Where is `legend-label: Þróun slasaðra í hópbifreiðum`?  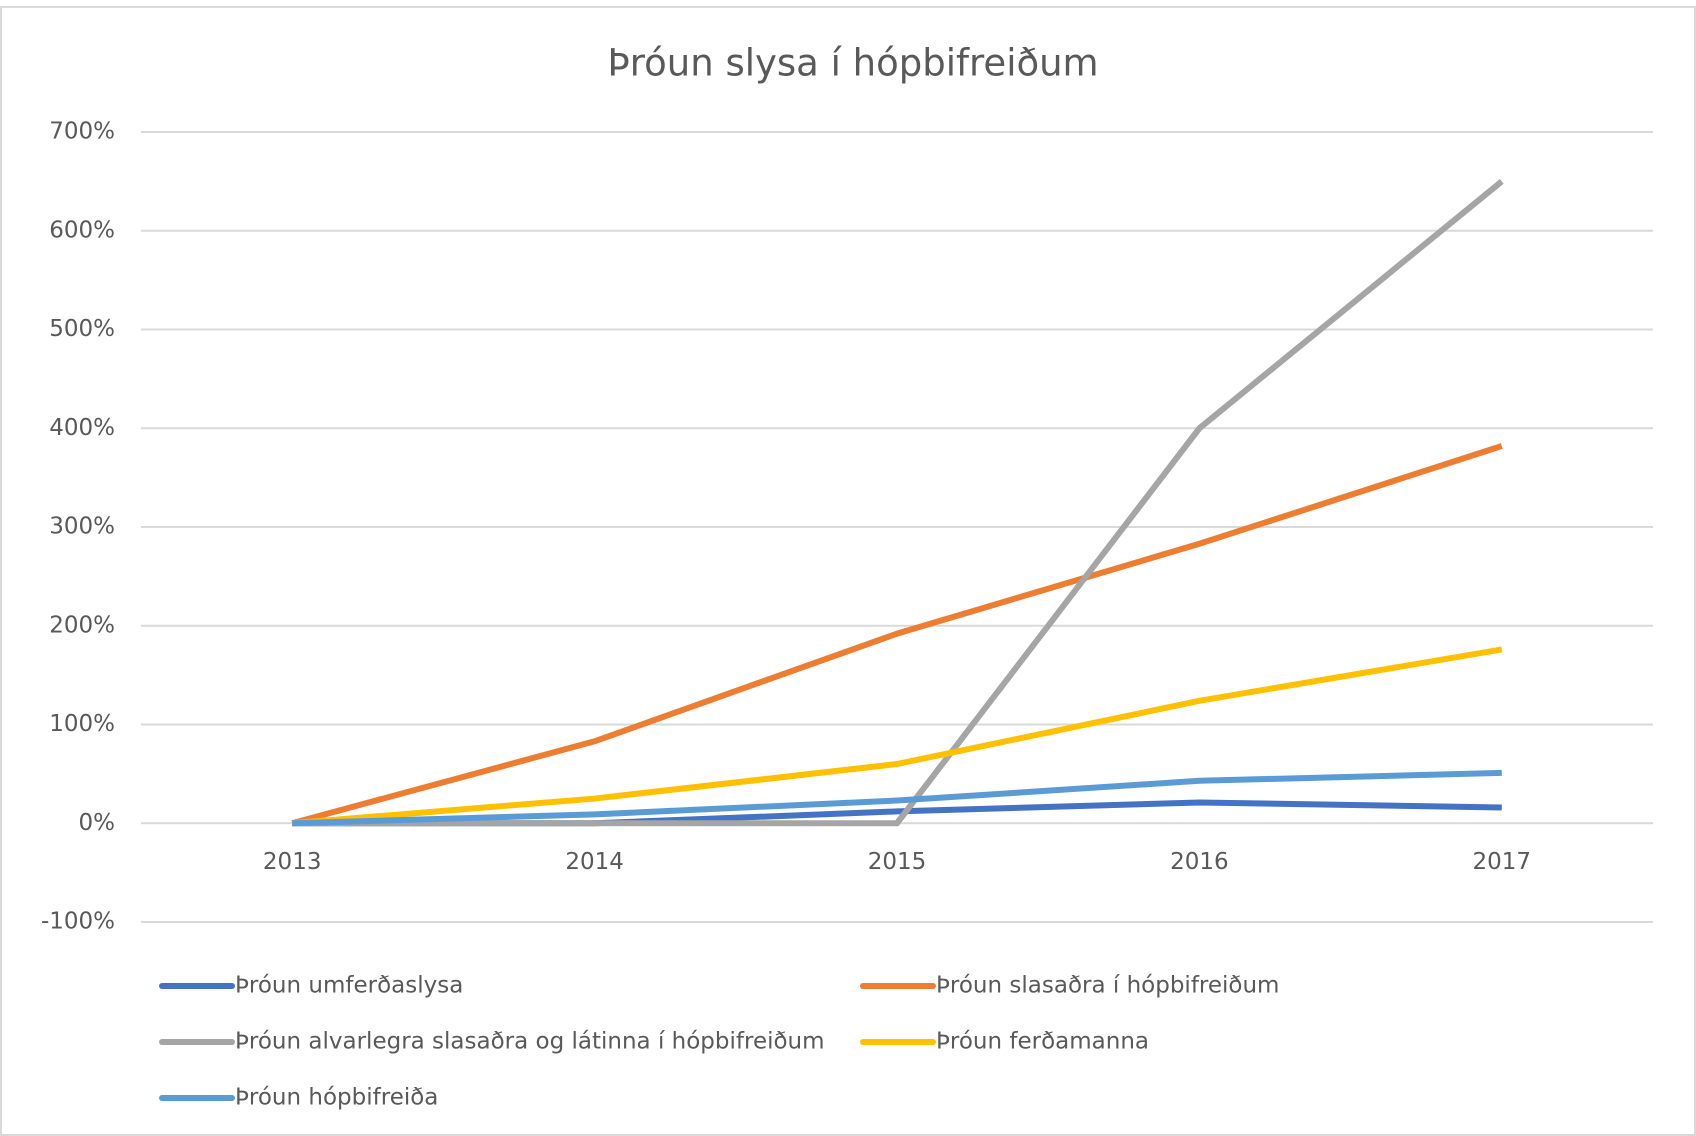
legend-label: Þróun slasaðra í hópbifreiðum is located at coordinates (1107, 986).